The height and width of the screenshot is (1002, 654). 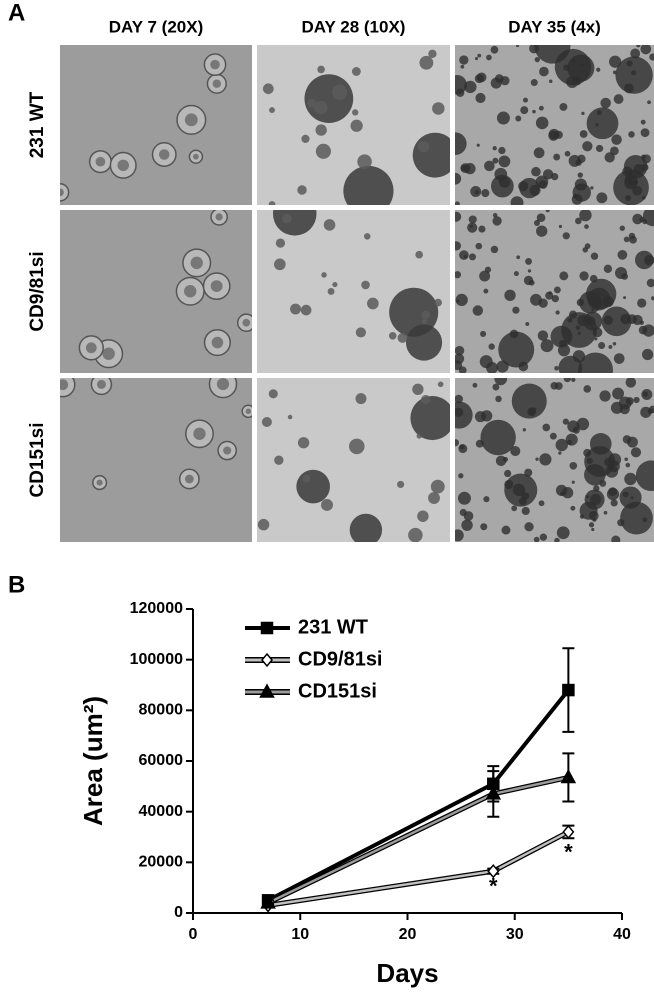 I want to click on line, so click(x=418, y=868).